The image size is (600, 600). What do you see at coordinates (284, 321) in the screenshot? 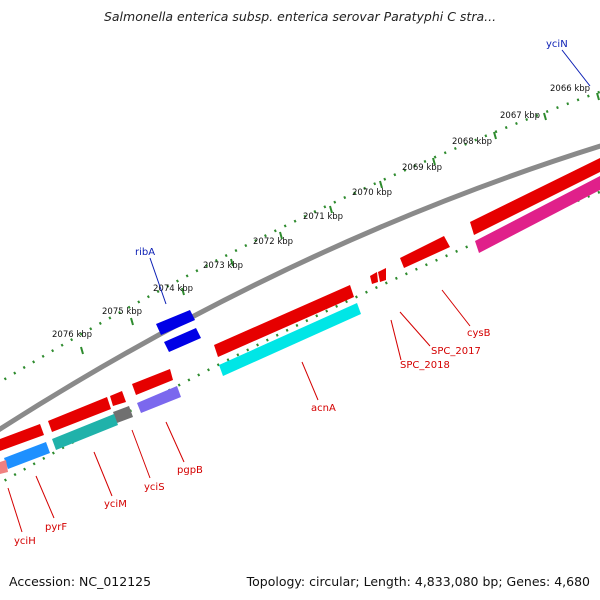
I see `gene-acnA` at bounding box center [284, 321].